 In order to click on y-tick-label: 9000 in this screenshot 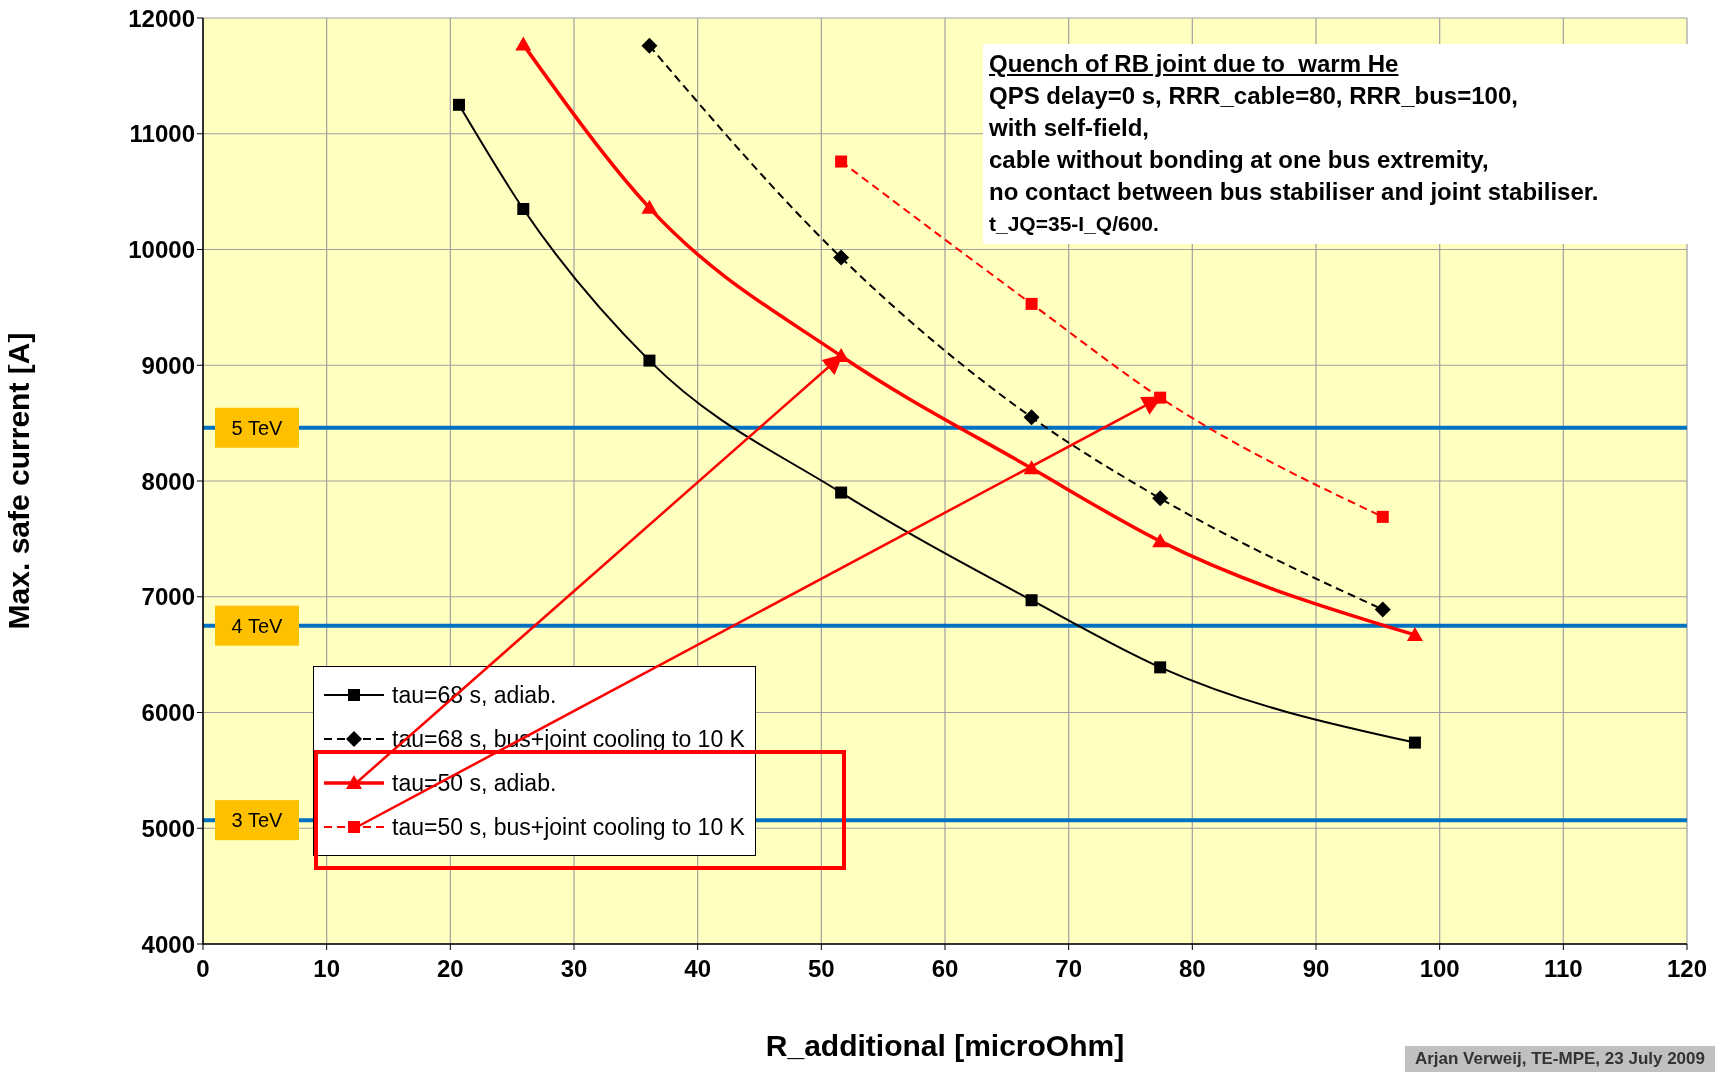, I will do `click(168, 365)`.